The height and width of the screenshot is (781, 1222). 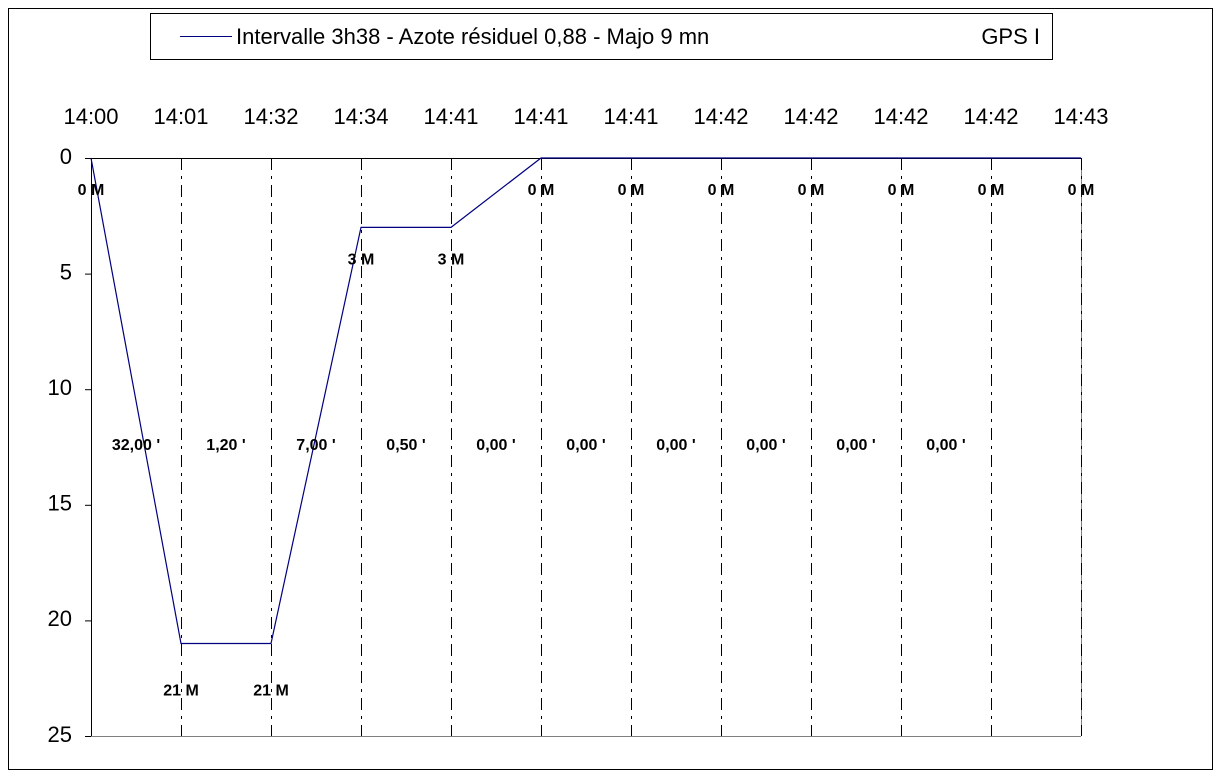 What do you see at coordinates (225, 445) in the screenshot?
I see `segment-label: 1,20 '` at bounding box center [225, 445].